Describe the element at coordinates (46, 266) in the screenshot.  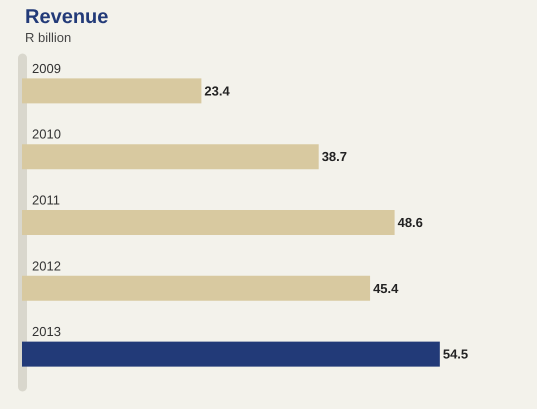
I see `y-tick-label: 2012` at that location.